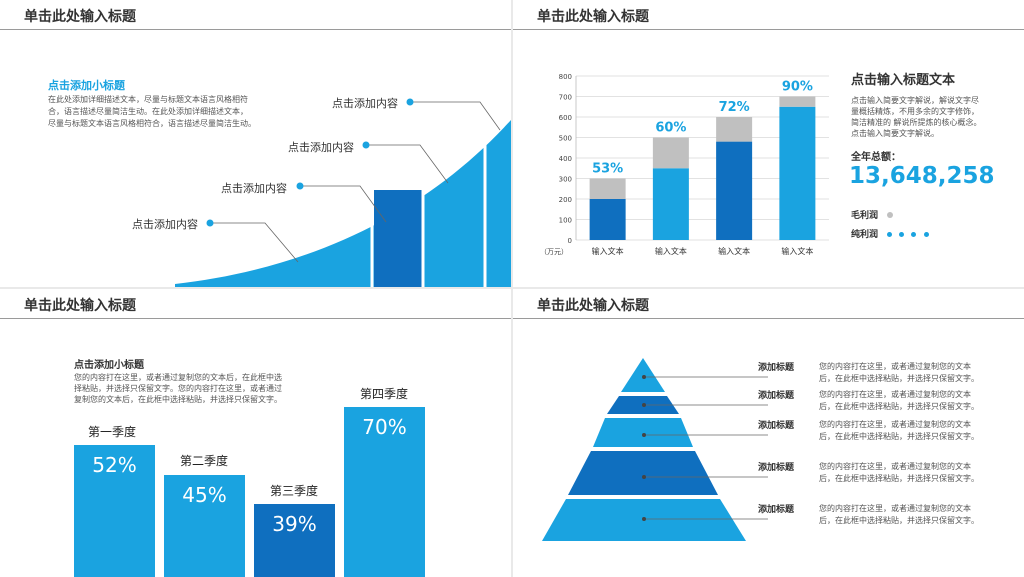 Image resolution: width=1024 pixels, height=577 pixels. Describe the element at coordinates (916, 122) in the screenshot. I see `desc-line: 简洁精准的 解说所提炼的核心概念。` at that location.